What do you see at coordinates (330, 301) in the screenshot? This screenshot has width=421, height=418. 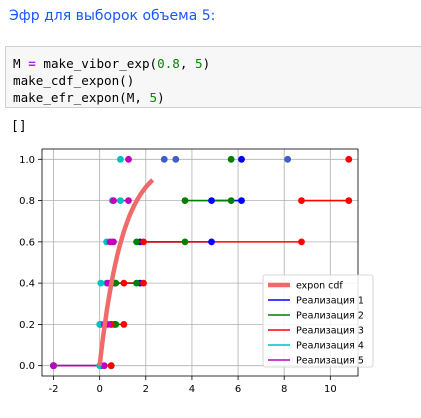 I see `legend-label: Реализация 1` at bounding box center [330, 301].